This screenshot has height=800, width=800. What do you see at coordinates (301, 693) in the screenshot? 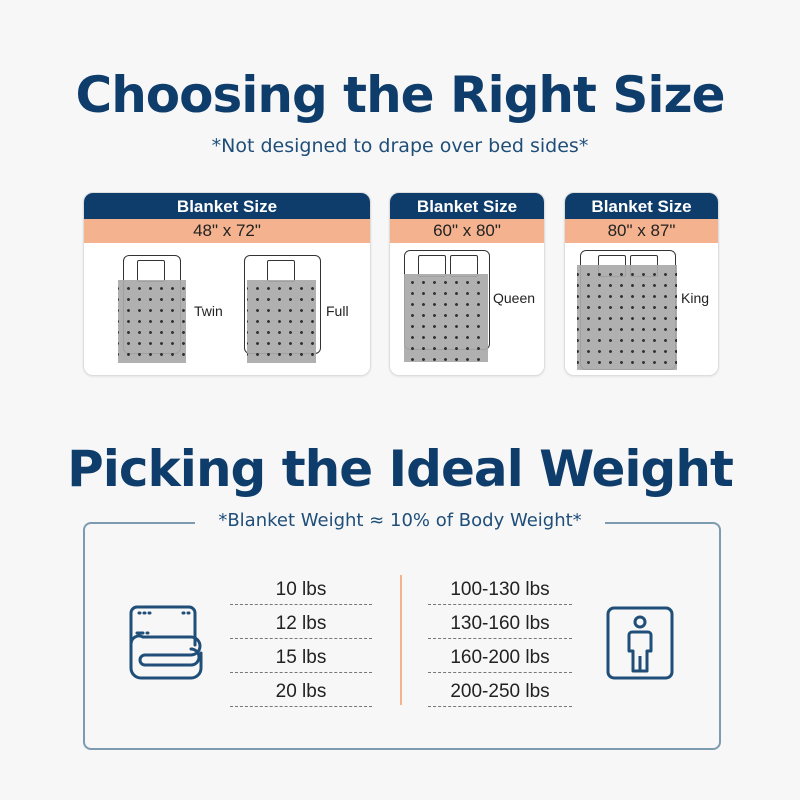
I see `blanket-weight-item: 20 lbs` at bounding box center [301, 693].